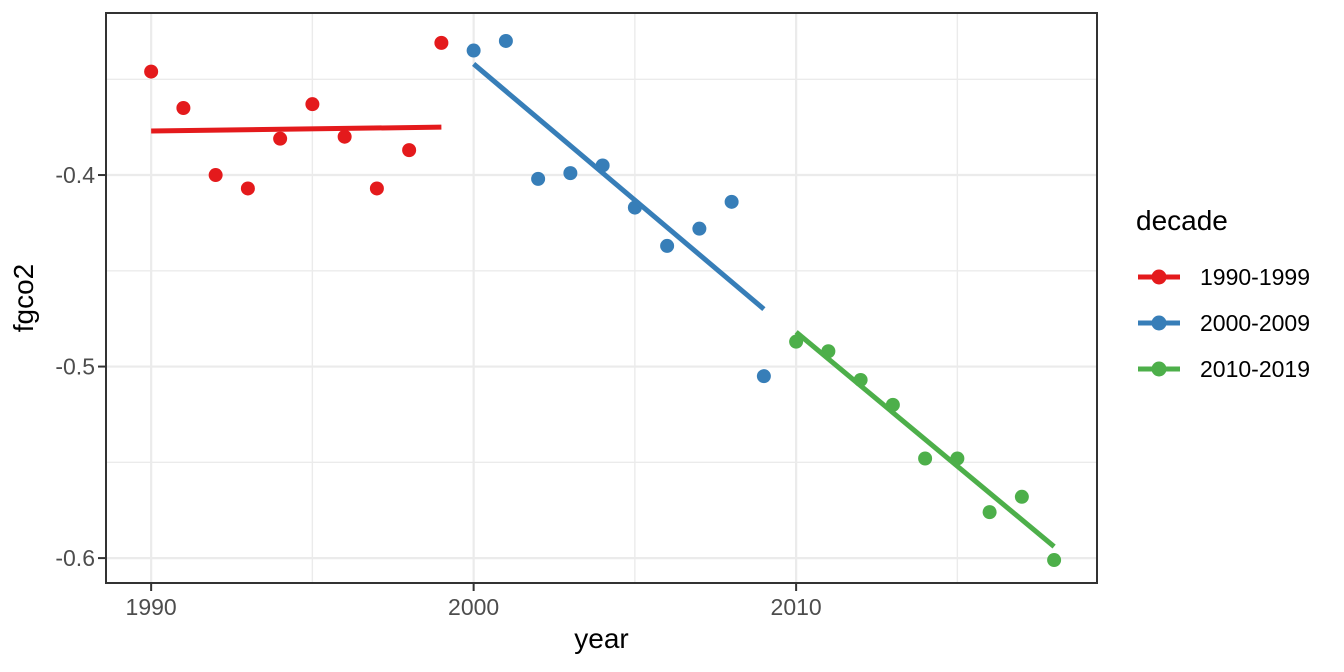 This screenshot has height=672, width=1344. What do you see at coordinates (296, 115) in the screenshot?
I see `points-1990-1999` at bounding box center [296, 115].